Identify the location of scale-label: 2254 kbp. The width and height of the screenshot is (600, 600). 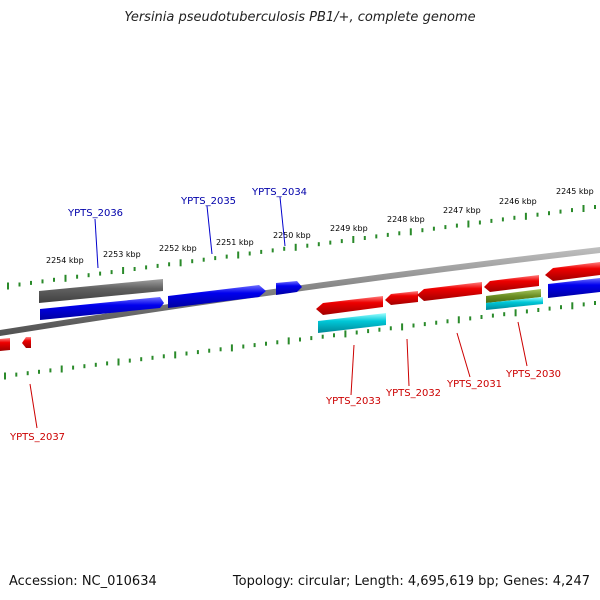
(65, 260).